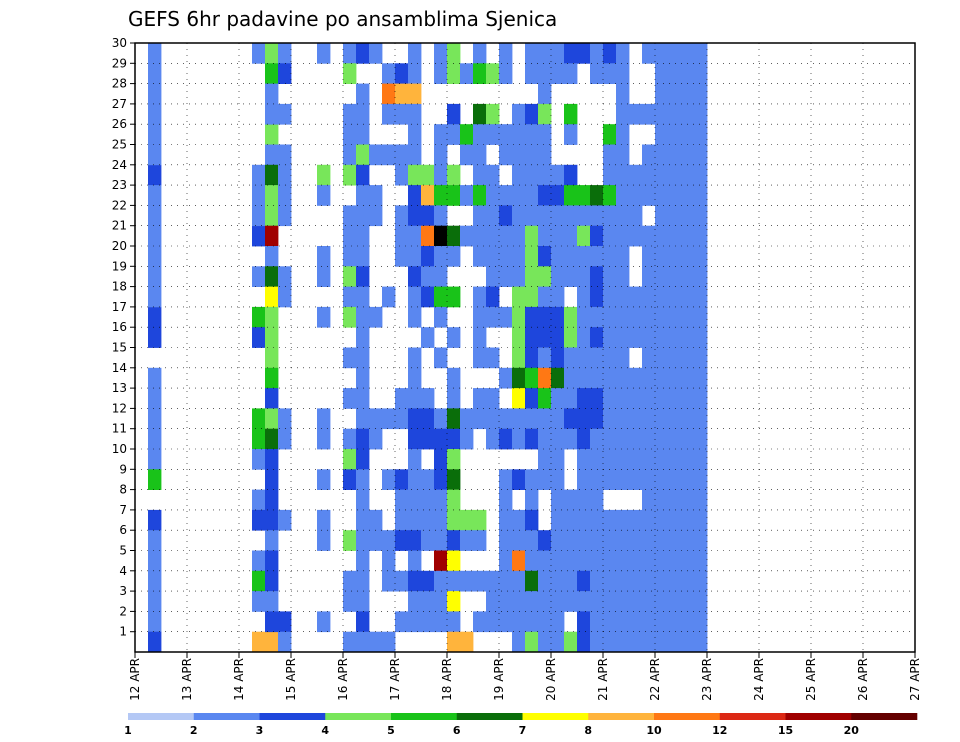  Describe the element at coordinates (239, 679) in the screenshot. I see `x-tick-label: 14 APR` at that location.